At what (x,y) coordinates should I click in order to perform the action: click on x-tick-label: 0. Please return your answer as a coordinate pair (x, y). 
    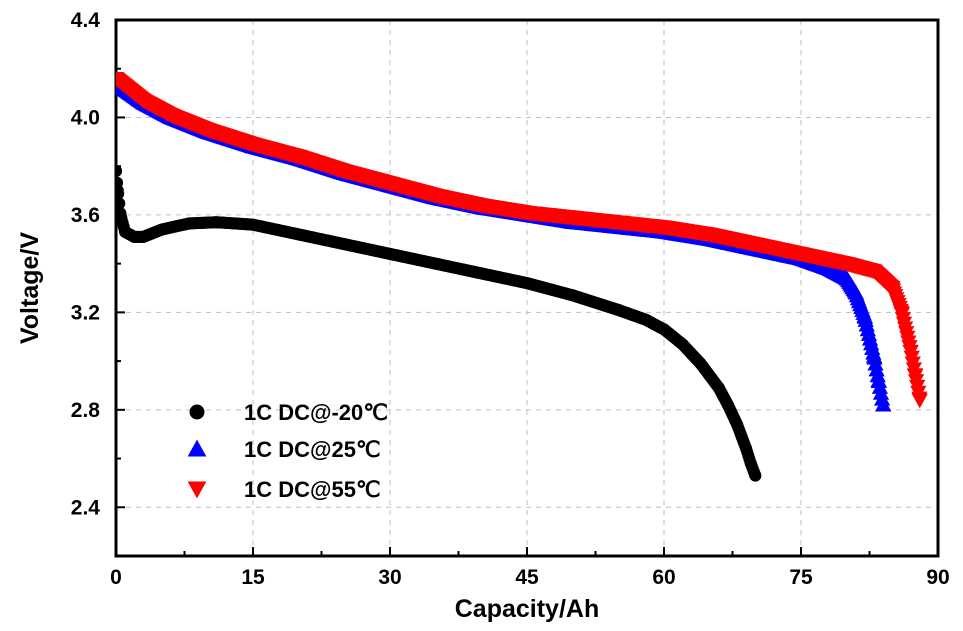
    Looking at the image, I should click on (116, 577).